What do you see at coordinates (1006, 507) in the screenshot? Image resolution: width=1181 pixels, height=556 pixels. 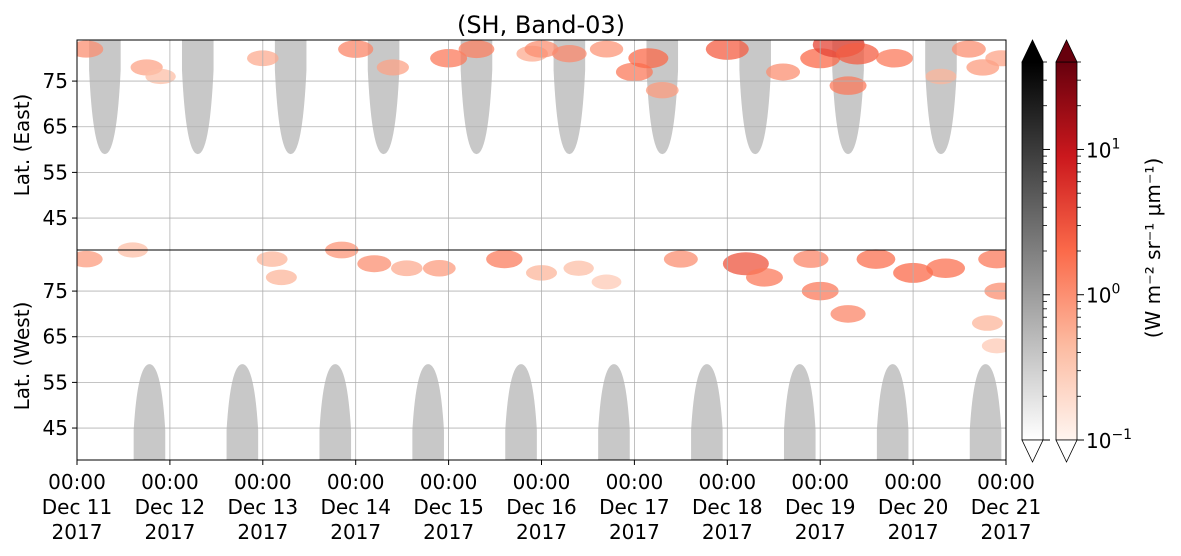 I see `xtick-label: 00:00 Dec 21 2017` at bounding box center [1006, 507].